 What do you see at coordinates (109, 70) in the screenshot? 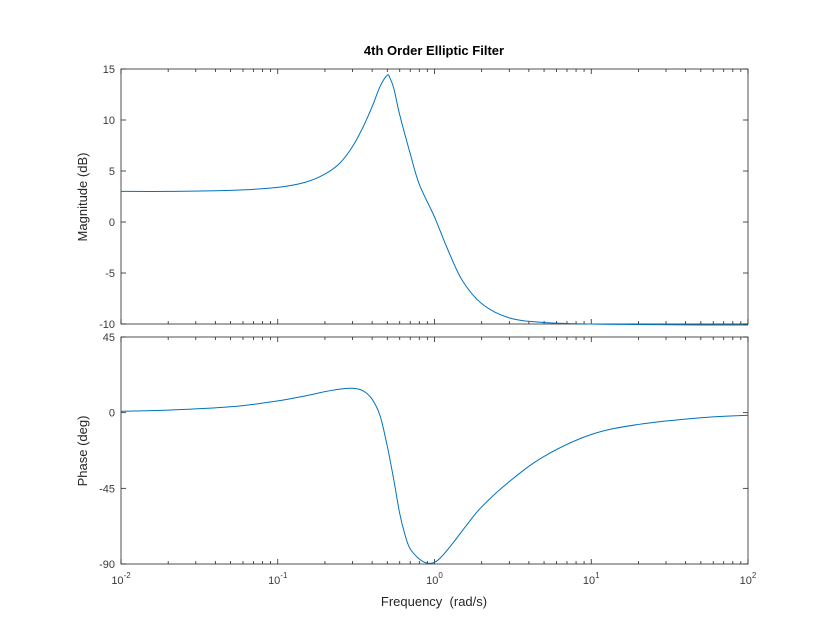
I see `magnitude-y-tick-label: 15` at bounding box center [109, 70].